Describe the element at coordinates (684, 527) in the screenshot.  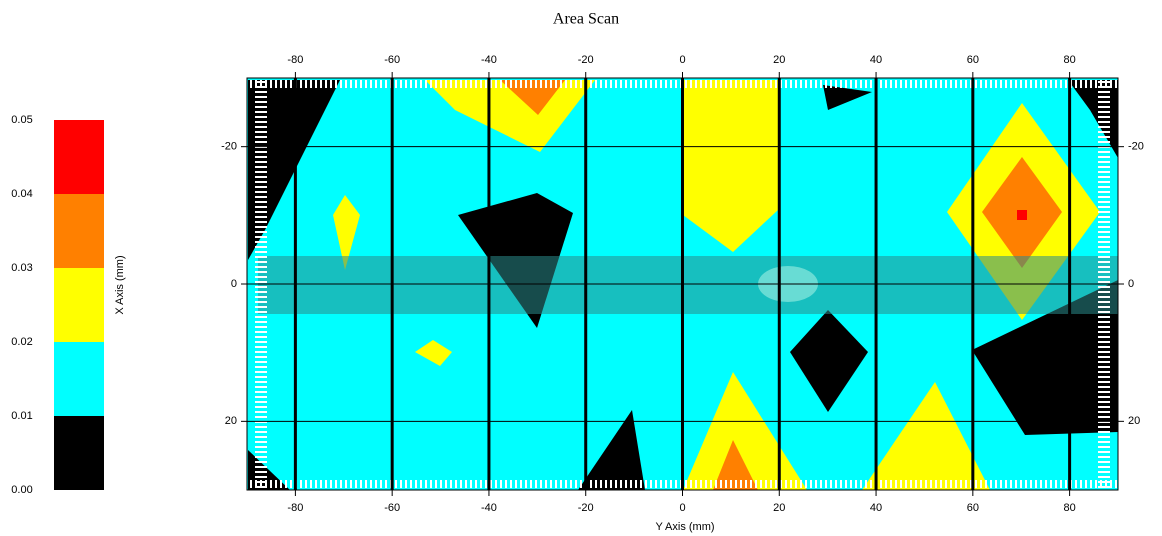
I see `x-axis-label: Y Axis (mm)` at that location.